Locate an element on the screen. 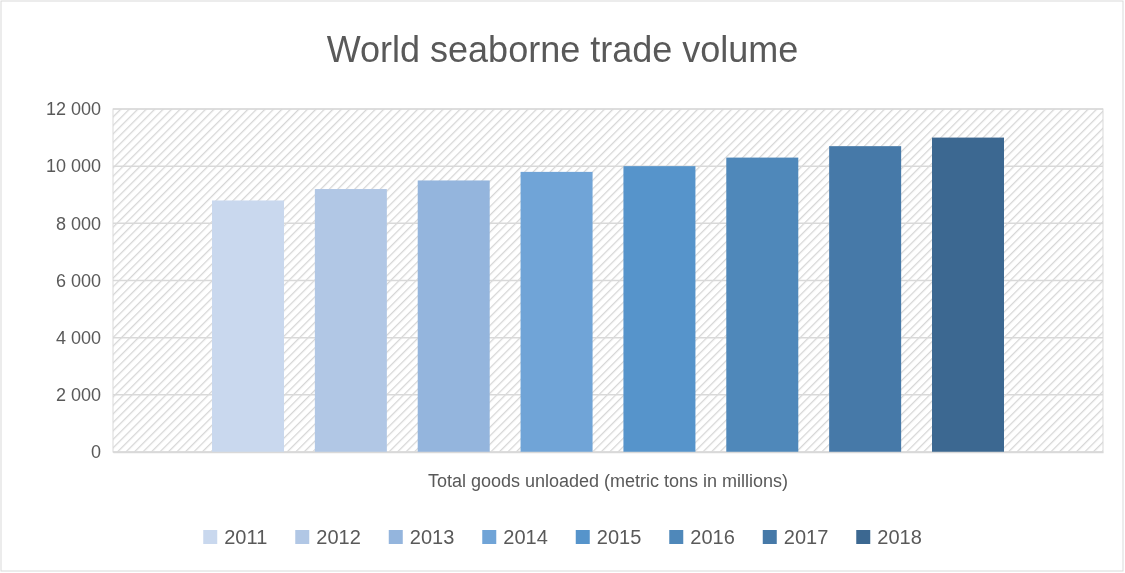  y-tick-label: 4 000 is located at coordinates (78, 337).